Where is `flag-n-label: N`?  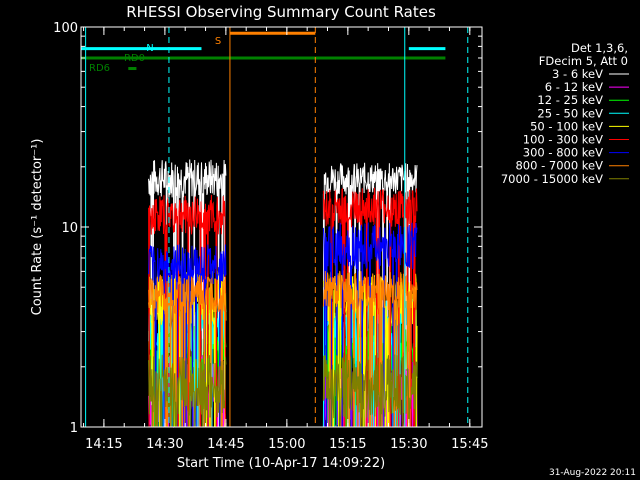
flag-n-label: N is located at coordinates (149, 48).